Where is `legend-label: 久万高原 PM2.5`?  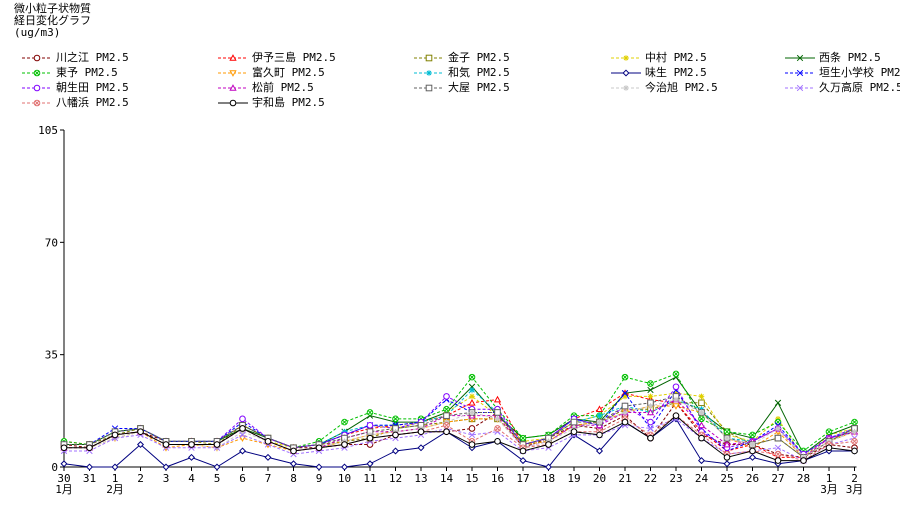
legend-label: 久万高原 PM2.5 is located at coordinates (859, 87).